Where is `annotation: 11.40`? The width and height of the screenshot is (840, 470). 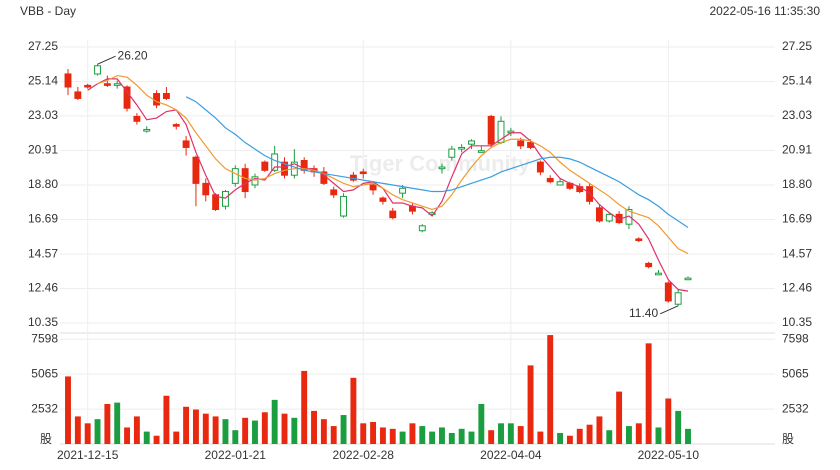 annotation: 11.40 is located at coordinates (643, 313).